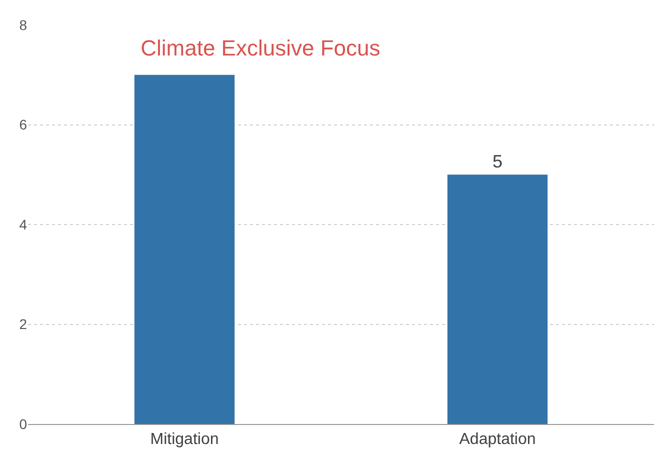 This screenshot has height=456, width=654. I want to click on y-tick-label: 8, so click(23, 24).